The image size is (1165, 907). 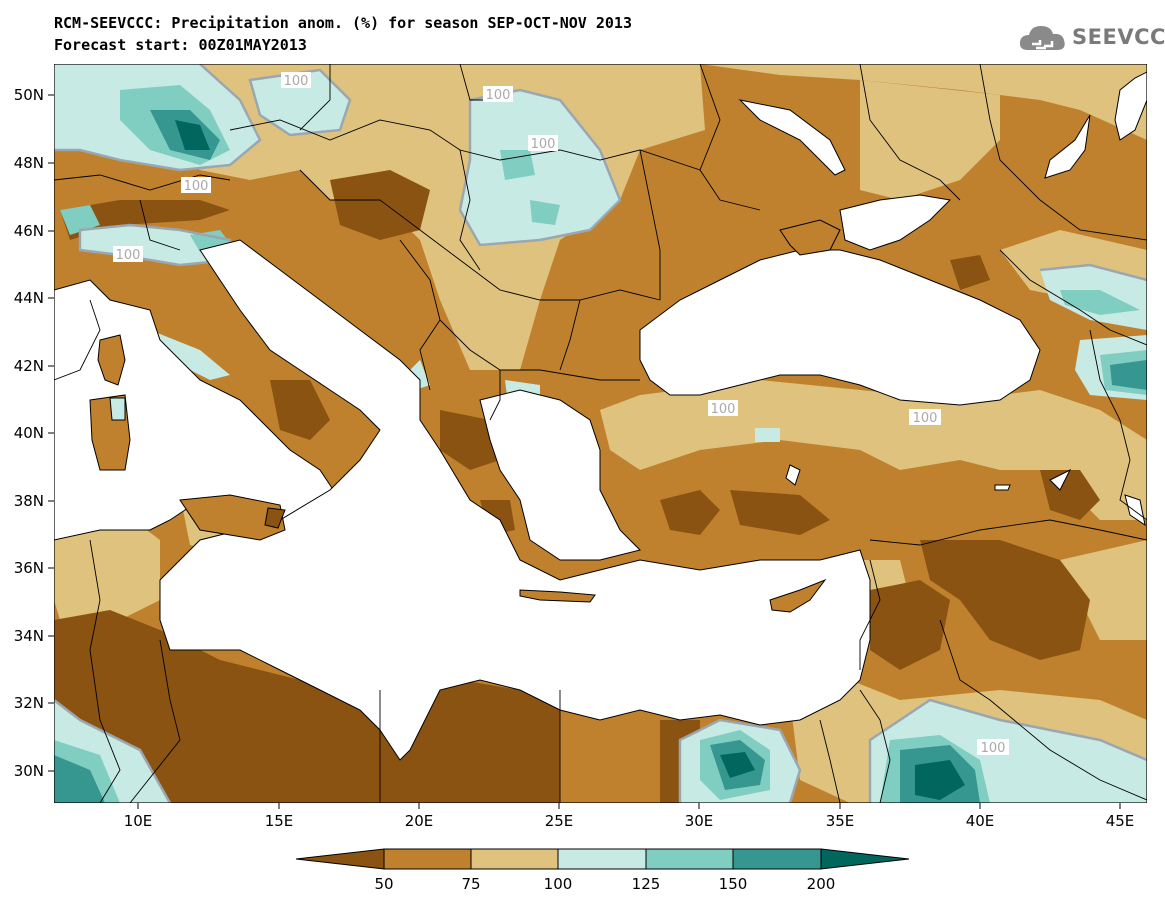 I want to click on svg-text: 42N, so click(x=29, y=366).